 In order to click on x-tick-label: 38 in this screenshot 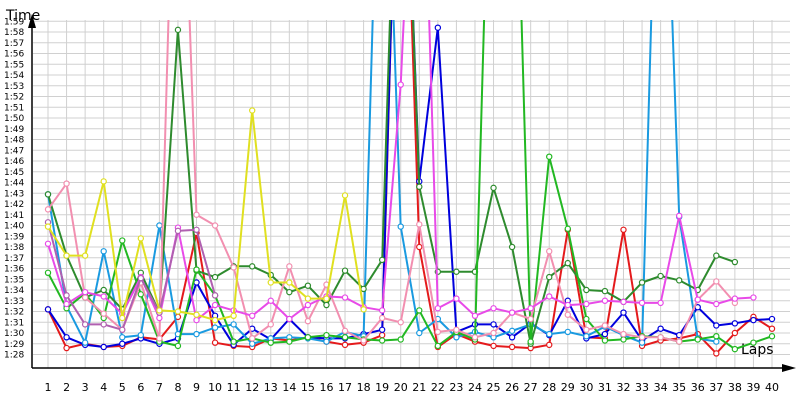, I will do `click(735, 387)`.